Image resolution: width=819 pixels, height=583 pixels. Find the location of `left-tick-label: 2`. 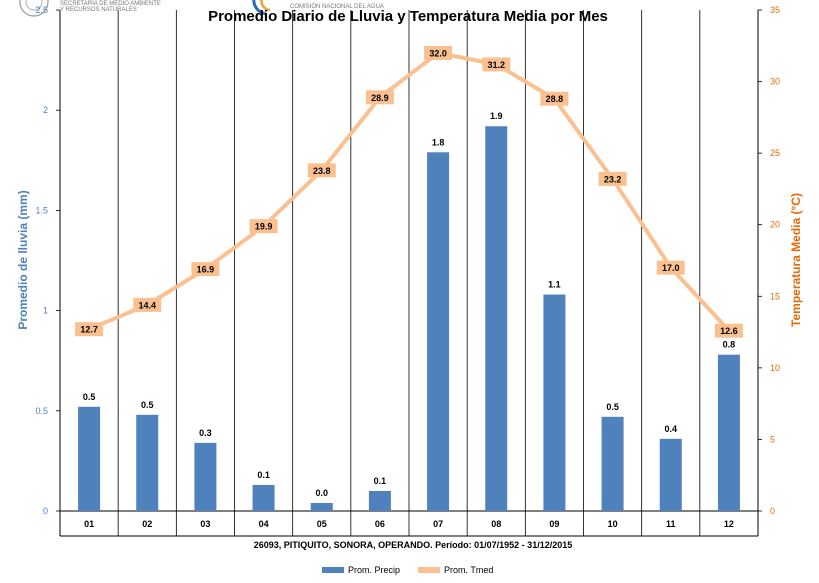

left-tick-label: 2 is located at coordinates (45, 110).